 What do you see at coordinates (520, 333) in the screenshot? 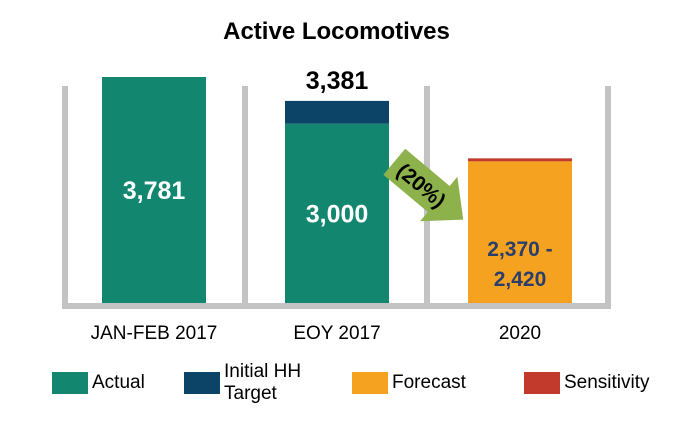
I see `x-tick-label-2: 2020` at bounding box center [520, 333].